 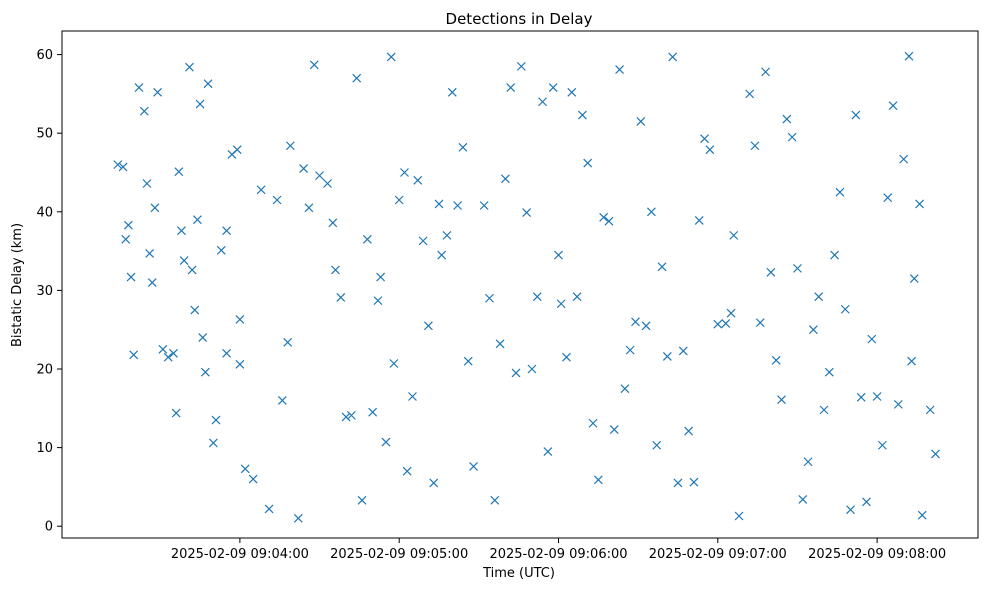 I want to click on x-tick-label: 2025-02-09 09:07:00, so click(x=718, y=554).